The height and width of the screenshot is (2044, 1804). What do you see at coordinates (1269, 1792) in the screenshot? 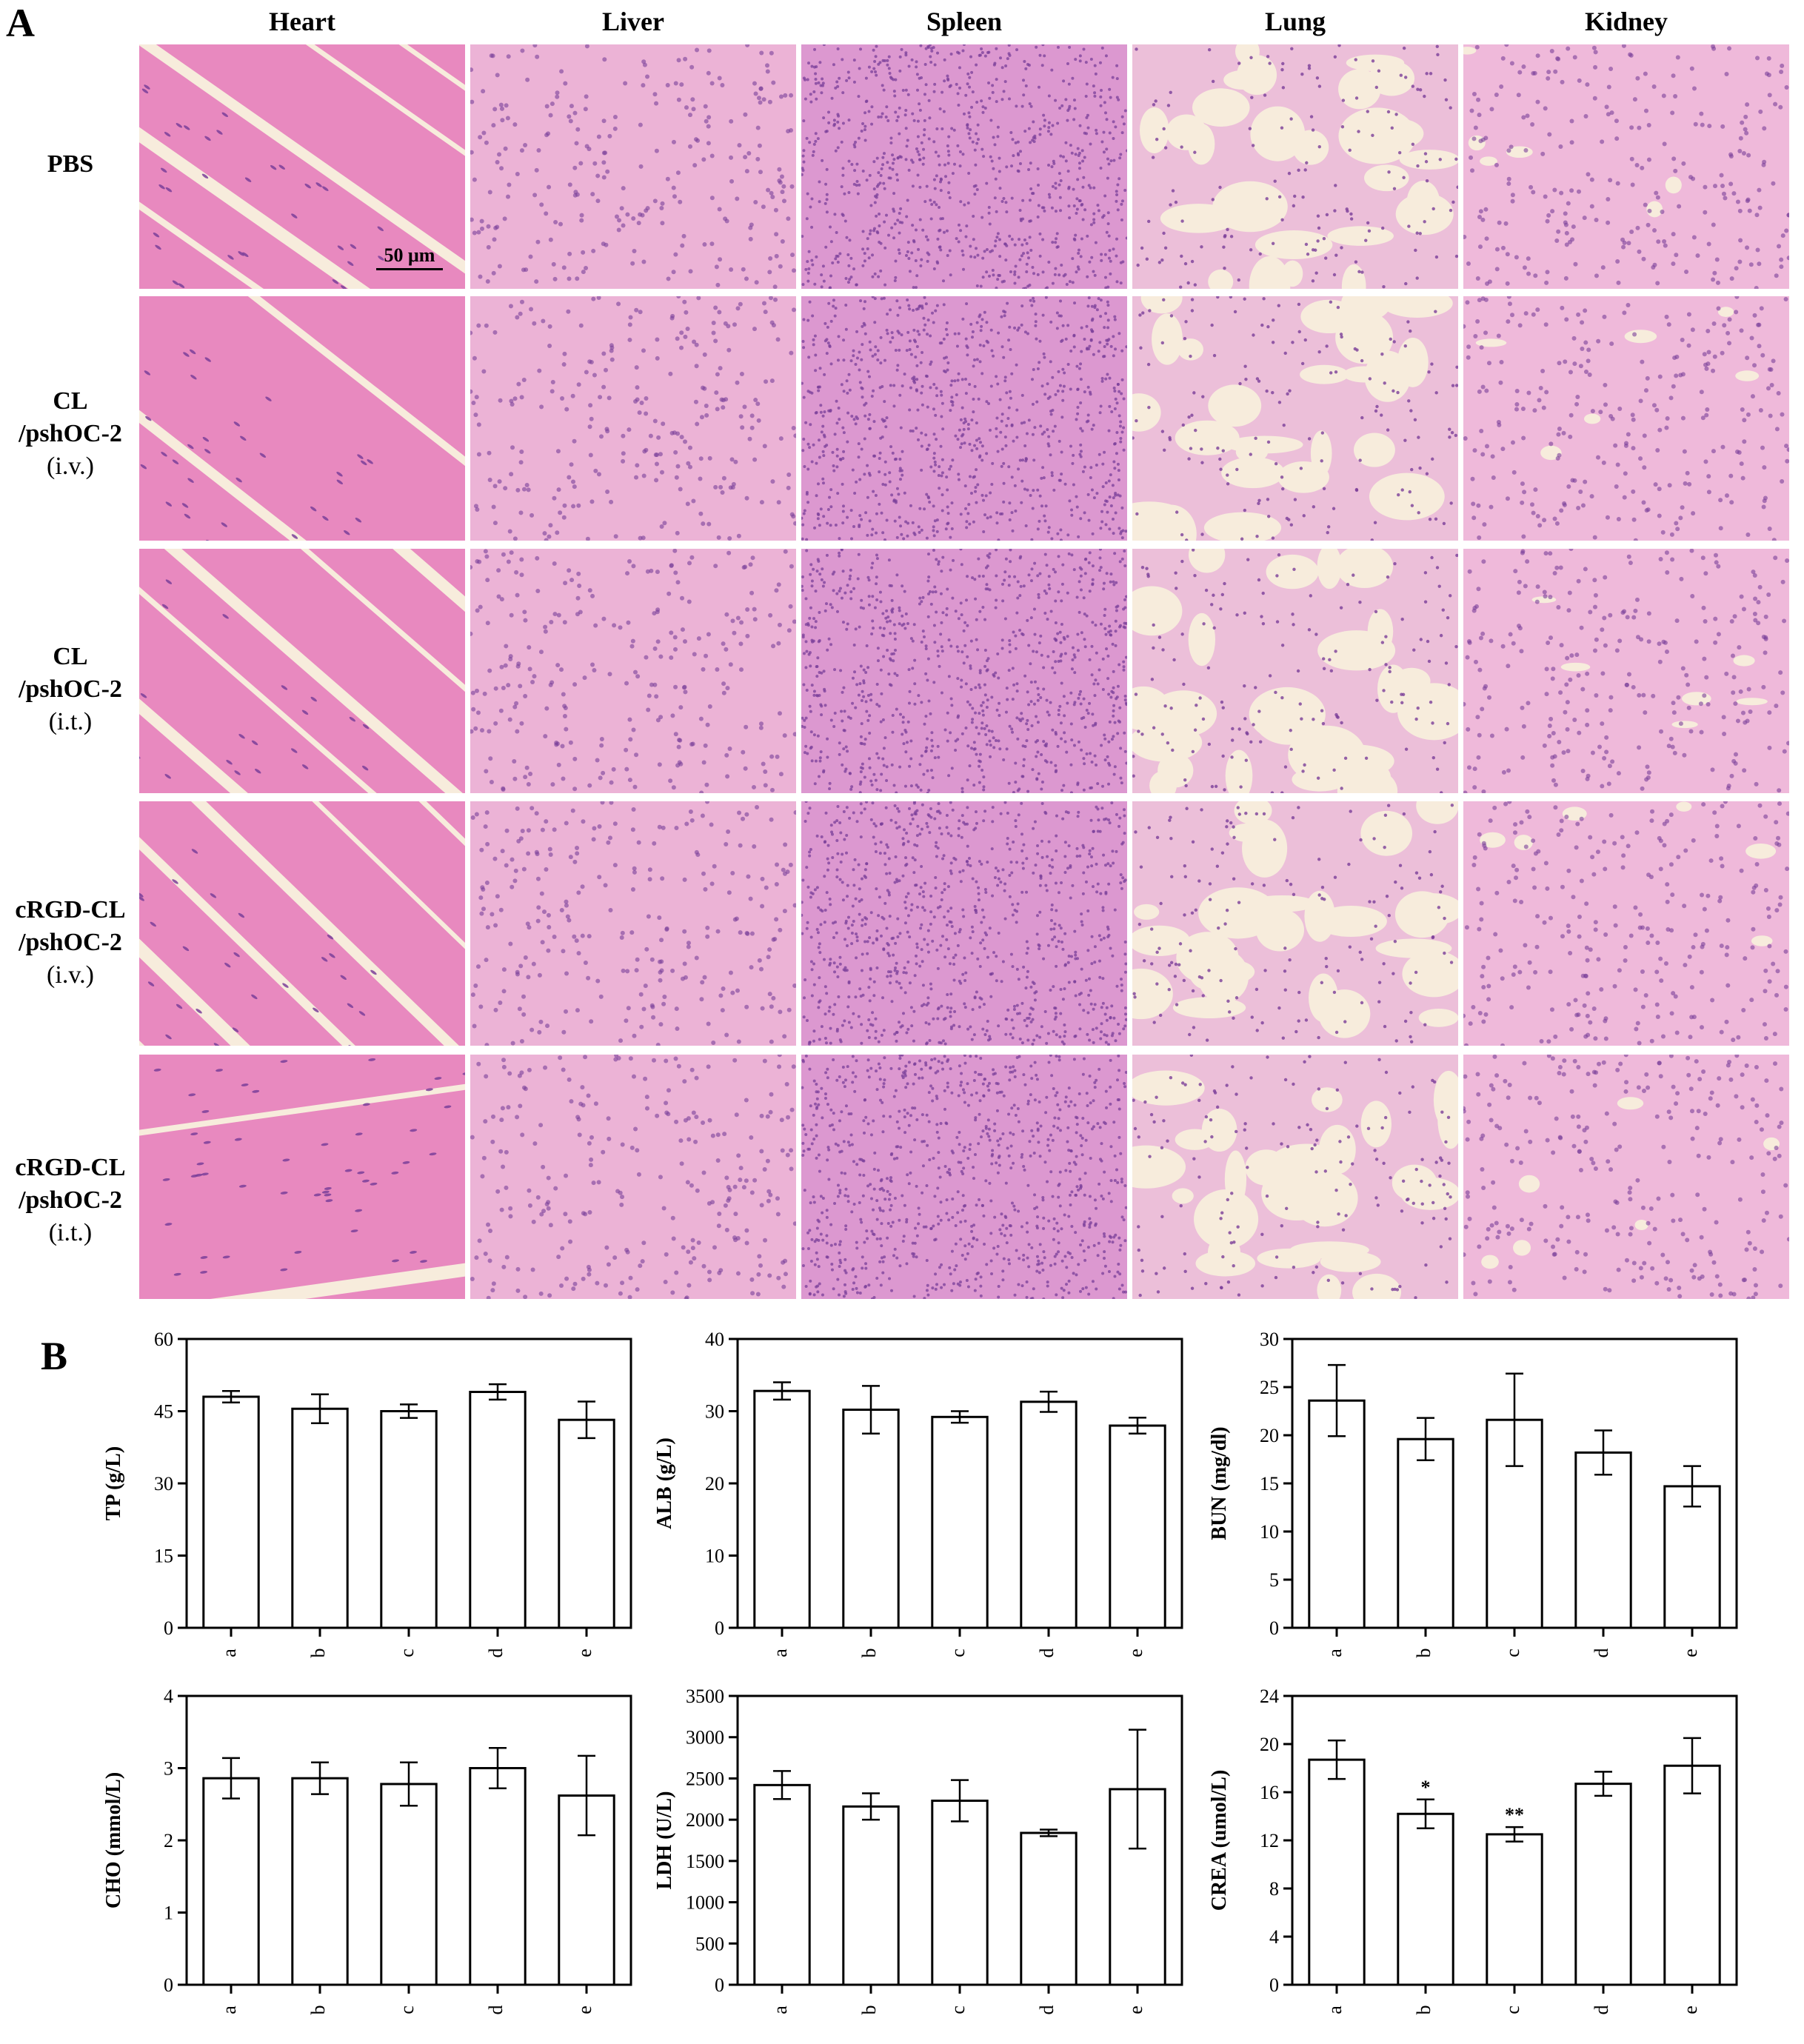
I see `y-tick-label: 16` at bounding box center [1269, 1792].